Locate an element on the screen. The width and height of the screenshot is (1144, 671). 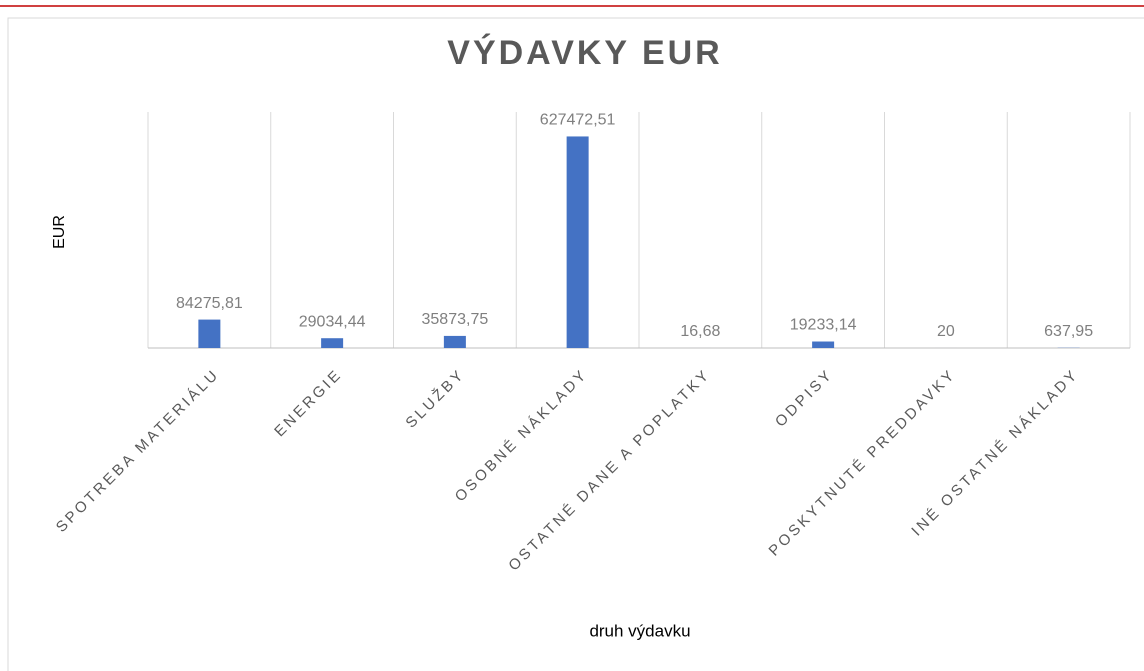
data-label: 84275,81 is located at coordinates (209, 303).